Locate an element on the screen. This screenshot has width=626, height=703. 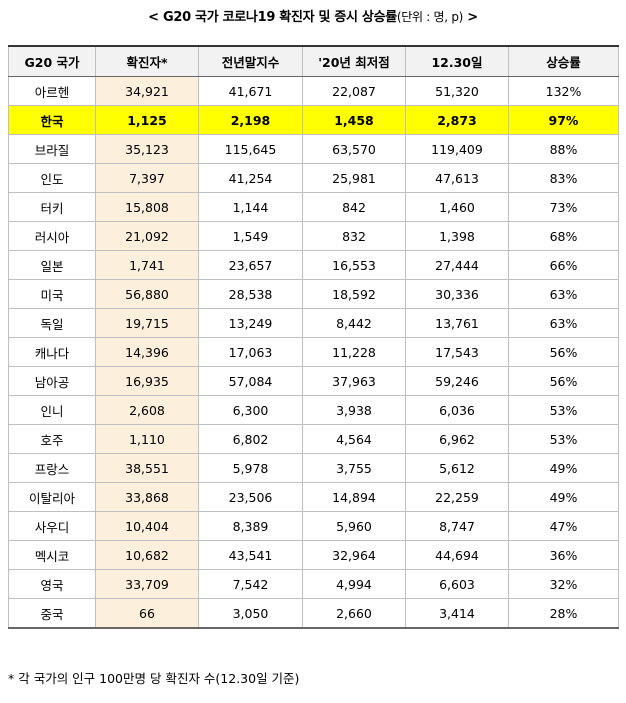
value-cell: 68% is located at coordinates (563, 236).